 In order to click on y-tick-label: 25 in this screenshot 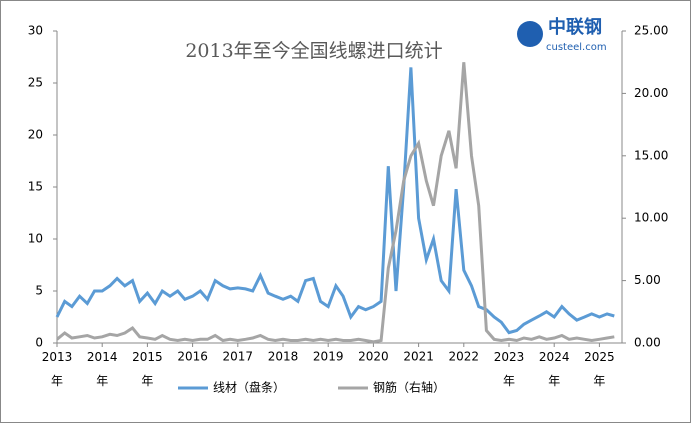, I will do `click(35, 83)`.